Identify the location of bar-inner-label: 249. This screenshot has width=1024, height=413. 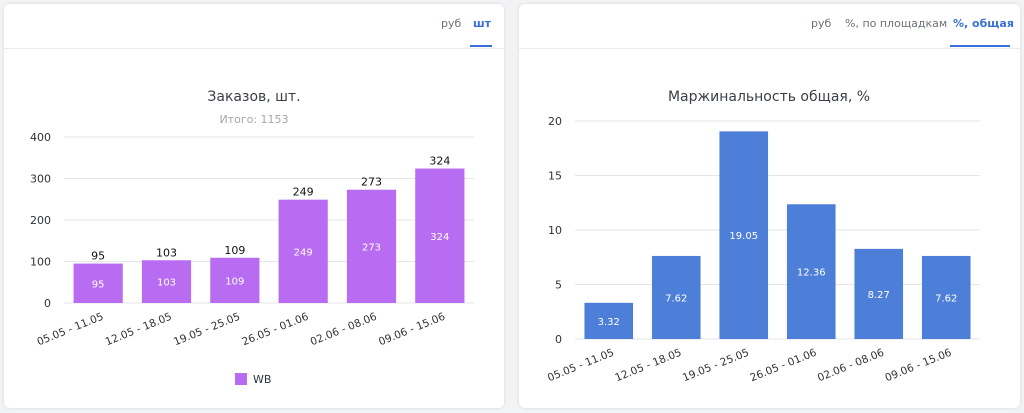
(303, 252).